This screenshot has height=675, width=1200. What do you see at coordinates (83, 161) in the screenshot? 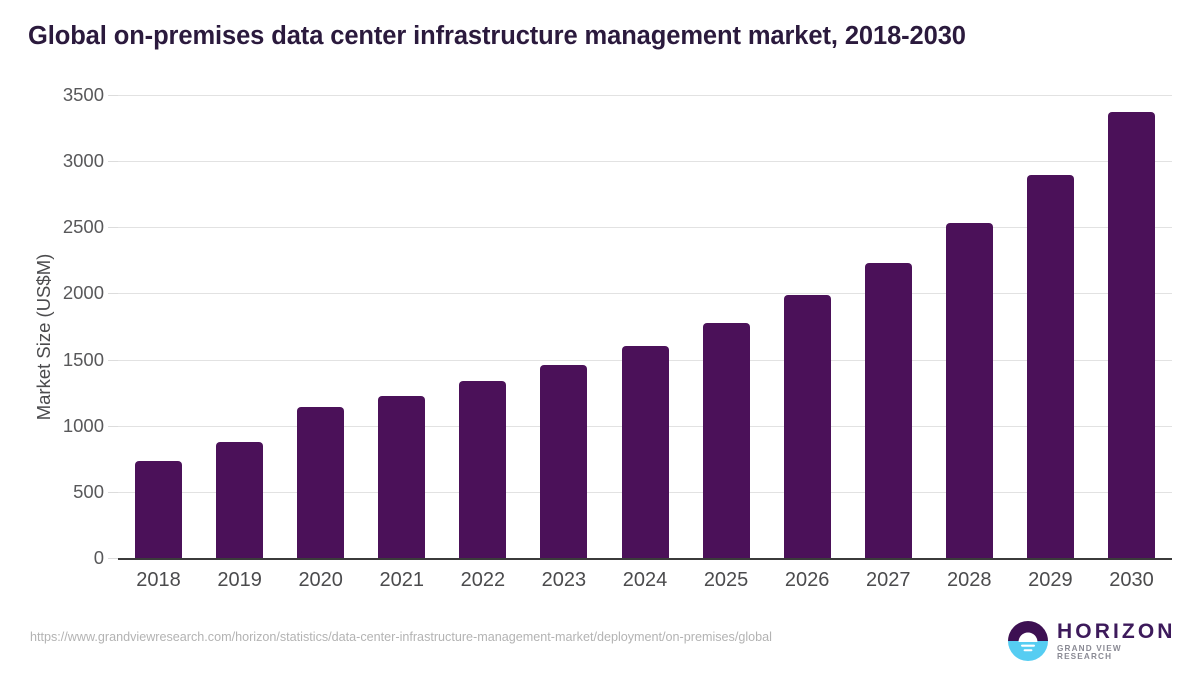
I see `y-tick-label: 3000` at bounding box center [83, 161].